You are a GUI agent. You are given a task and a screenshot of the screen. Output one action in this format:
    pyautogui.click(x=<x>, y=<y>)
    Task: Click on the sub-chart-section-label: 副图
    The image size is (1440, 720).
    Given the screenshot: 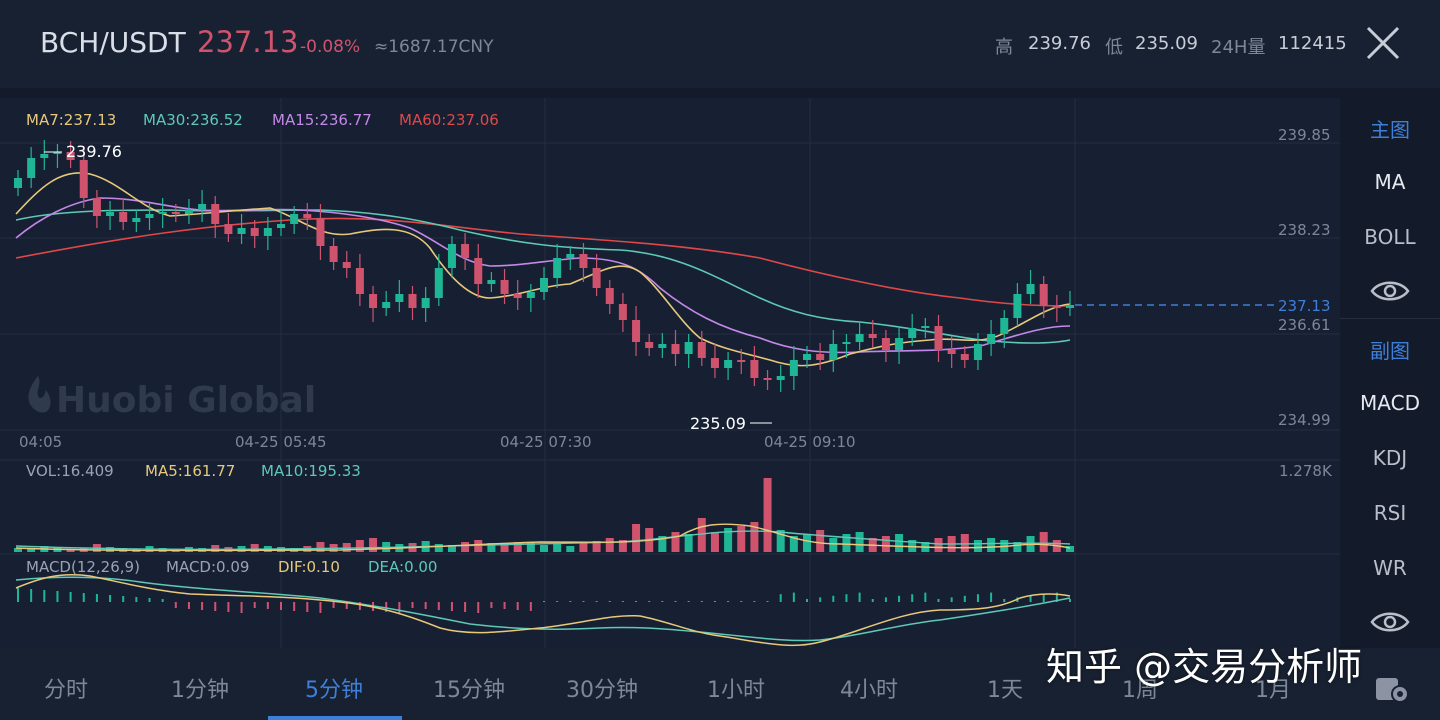 What is the action you would take?
    pyautogui.click(x=1390, y=351)
    